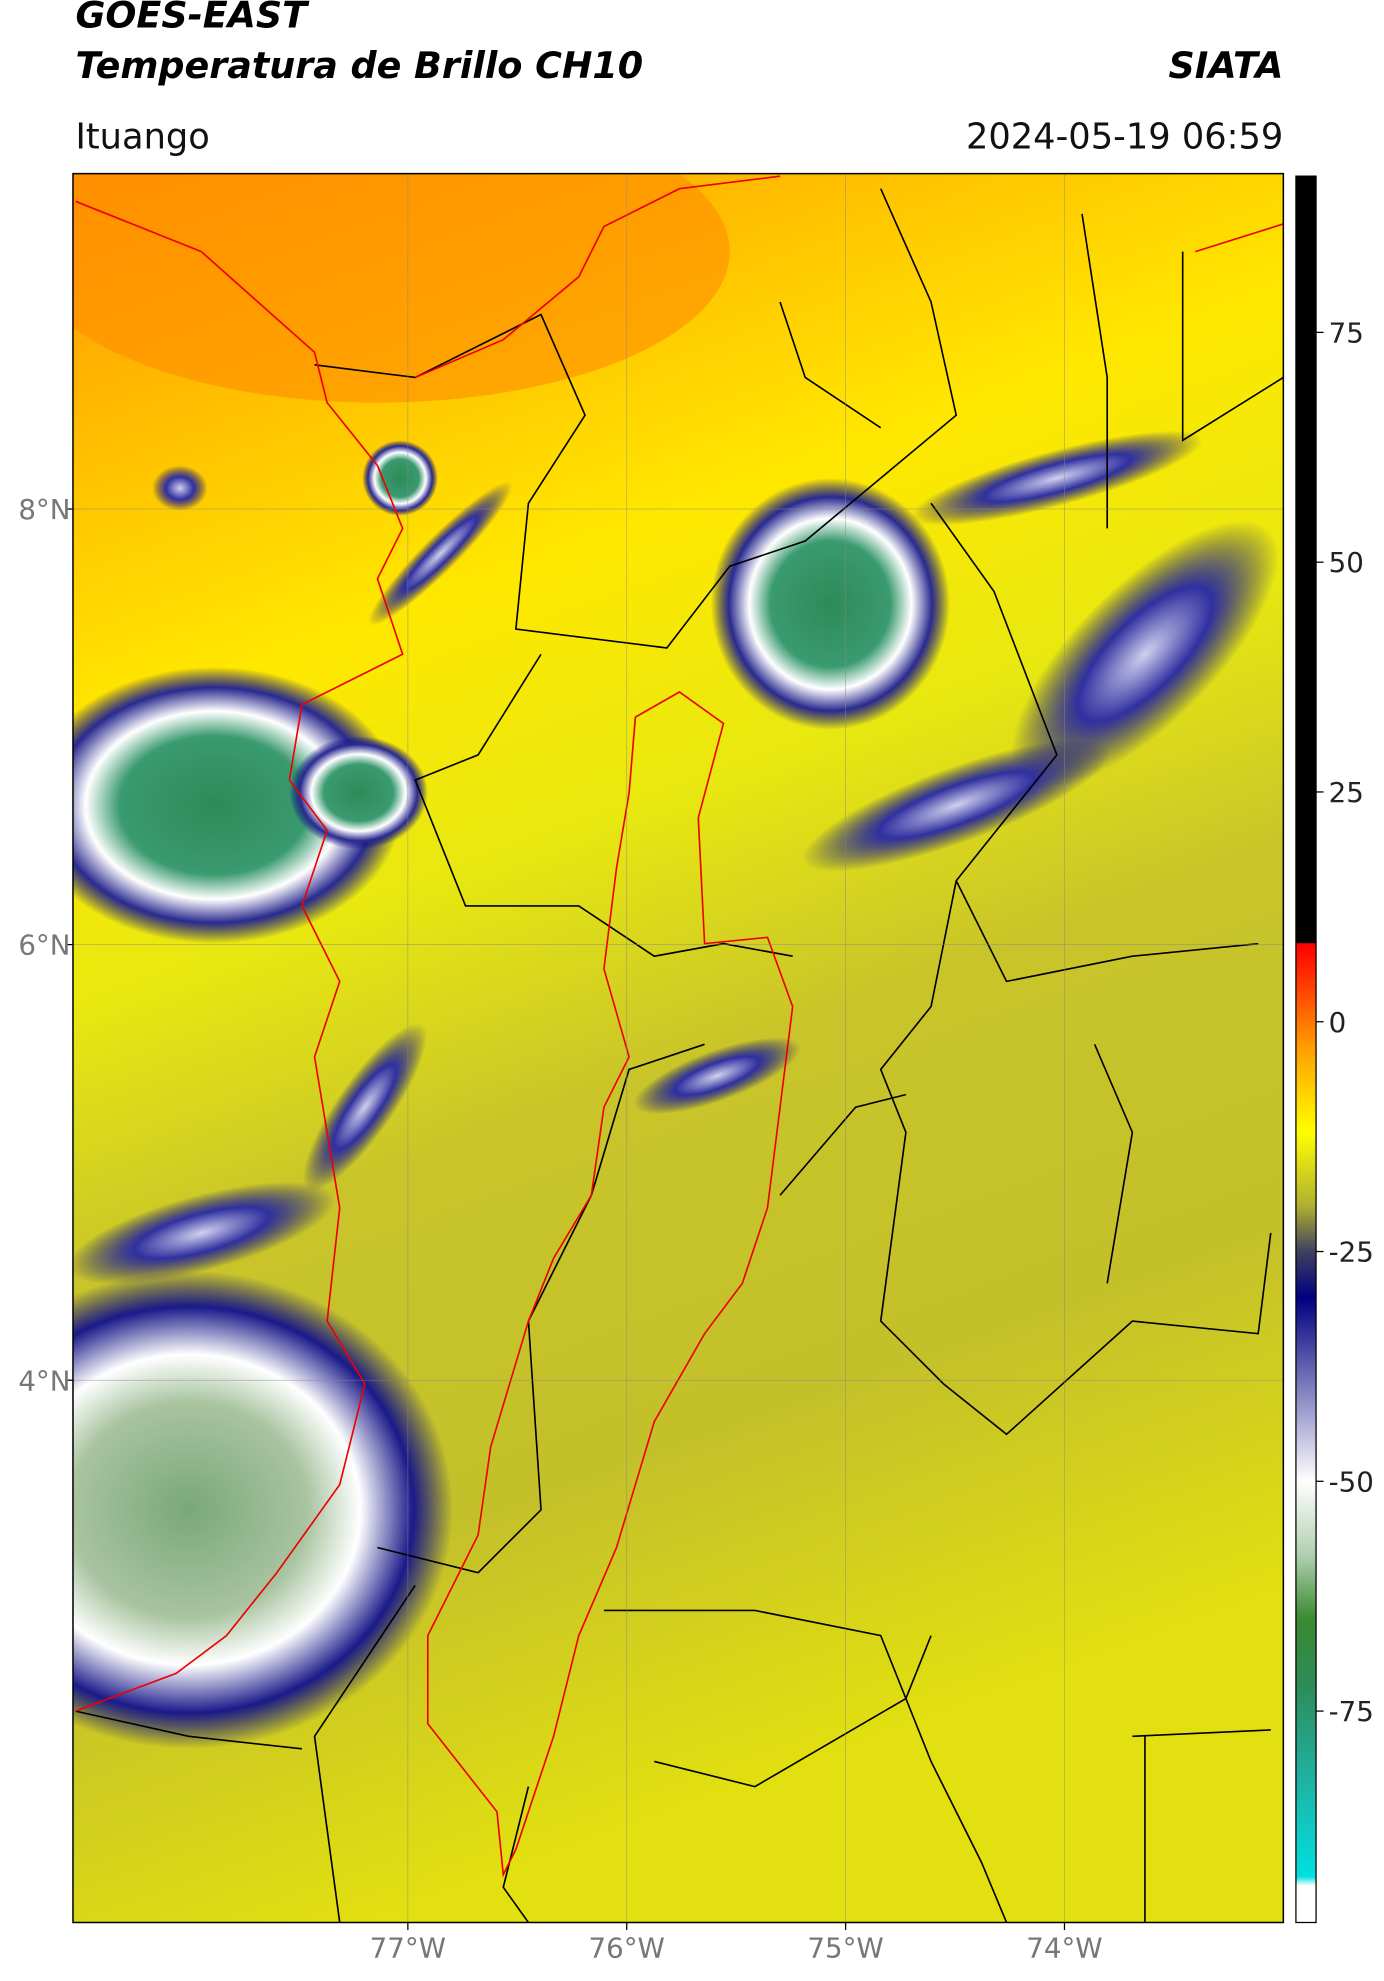  What do you see at coordinates (1346, 332) in the screenshot?
I see `colorbar-tick-label: 75` at bounding box center [1346, 332].